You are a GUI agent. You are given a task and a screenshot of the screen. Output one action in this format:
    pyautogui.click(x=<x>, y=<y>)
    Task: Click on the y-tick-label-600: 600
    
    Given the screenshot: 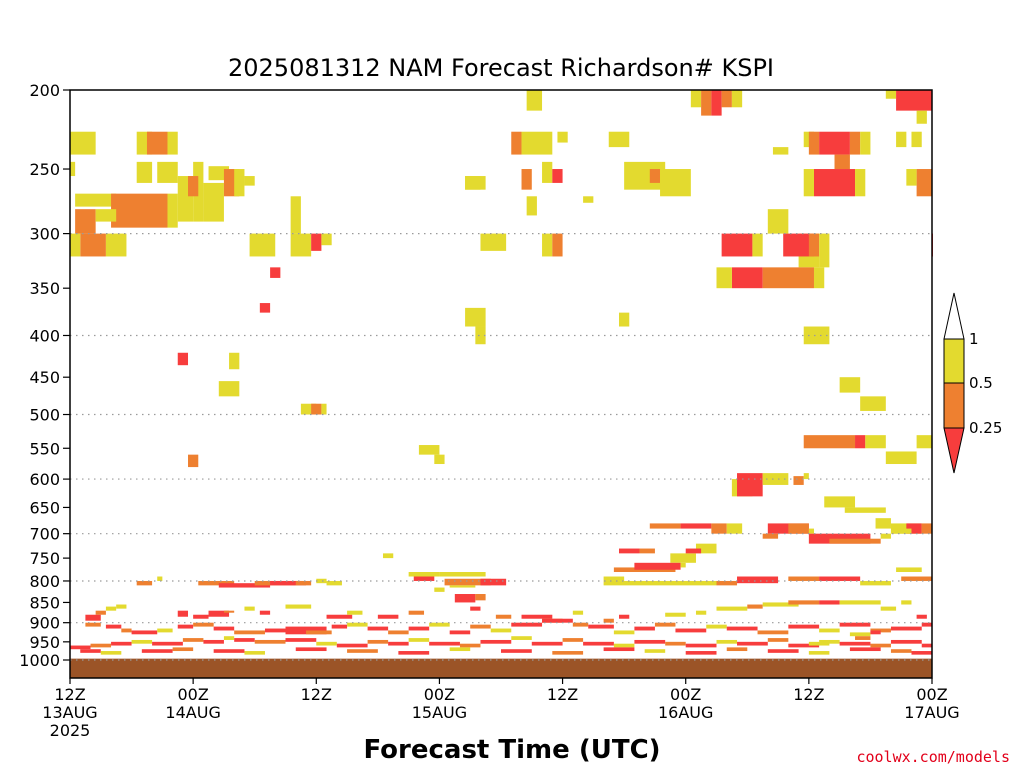 What is the action you would take?
    pyautogui.click(x=44, y=479)
    